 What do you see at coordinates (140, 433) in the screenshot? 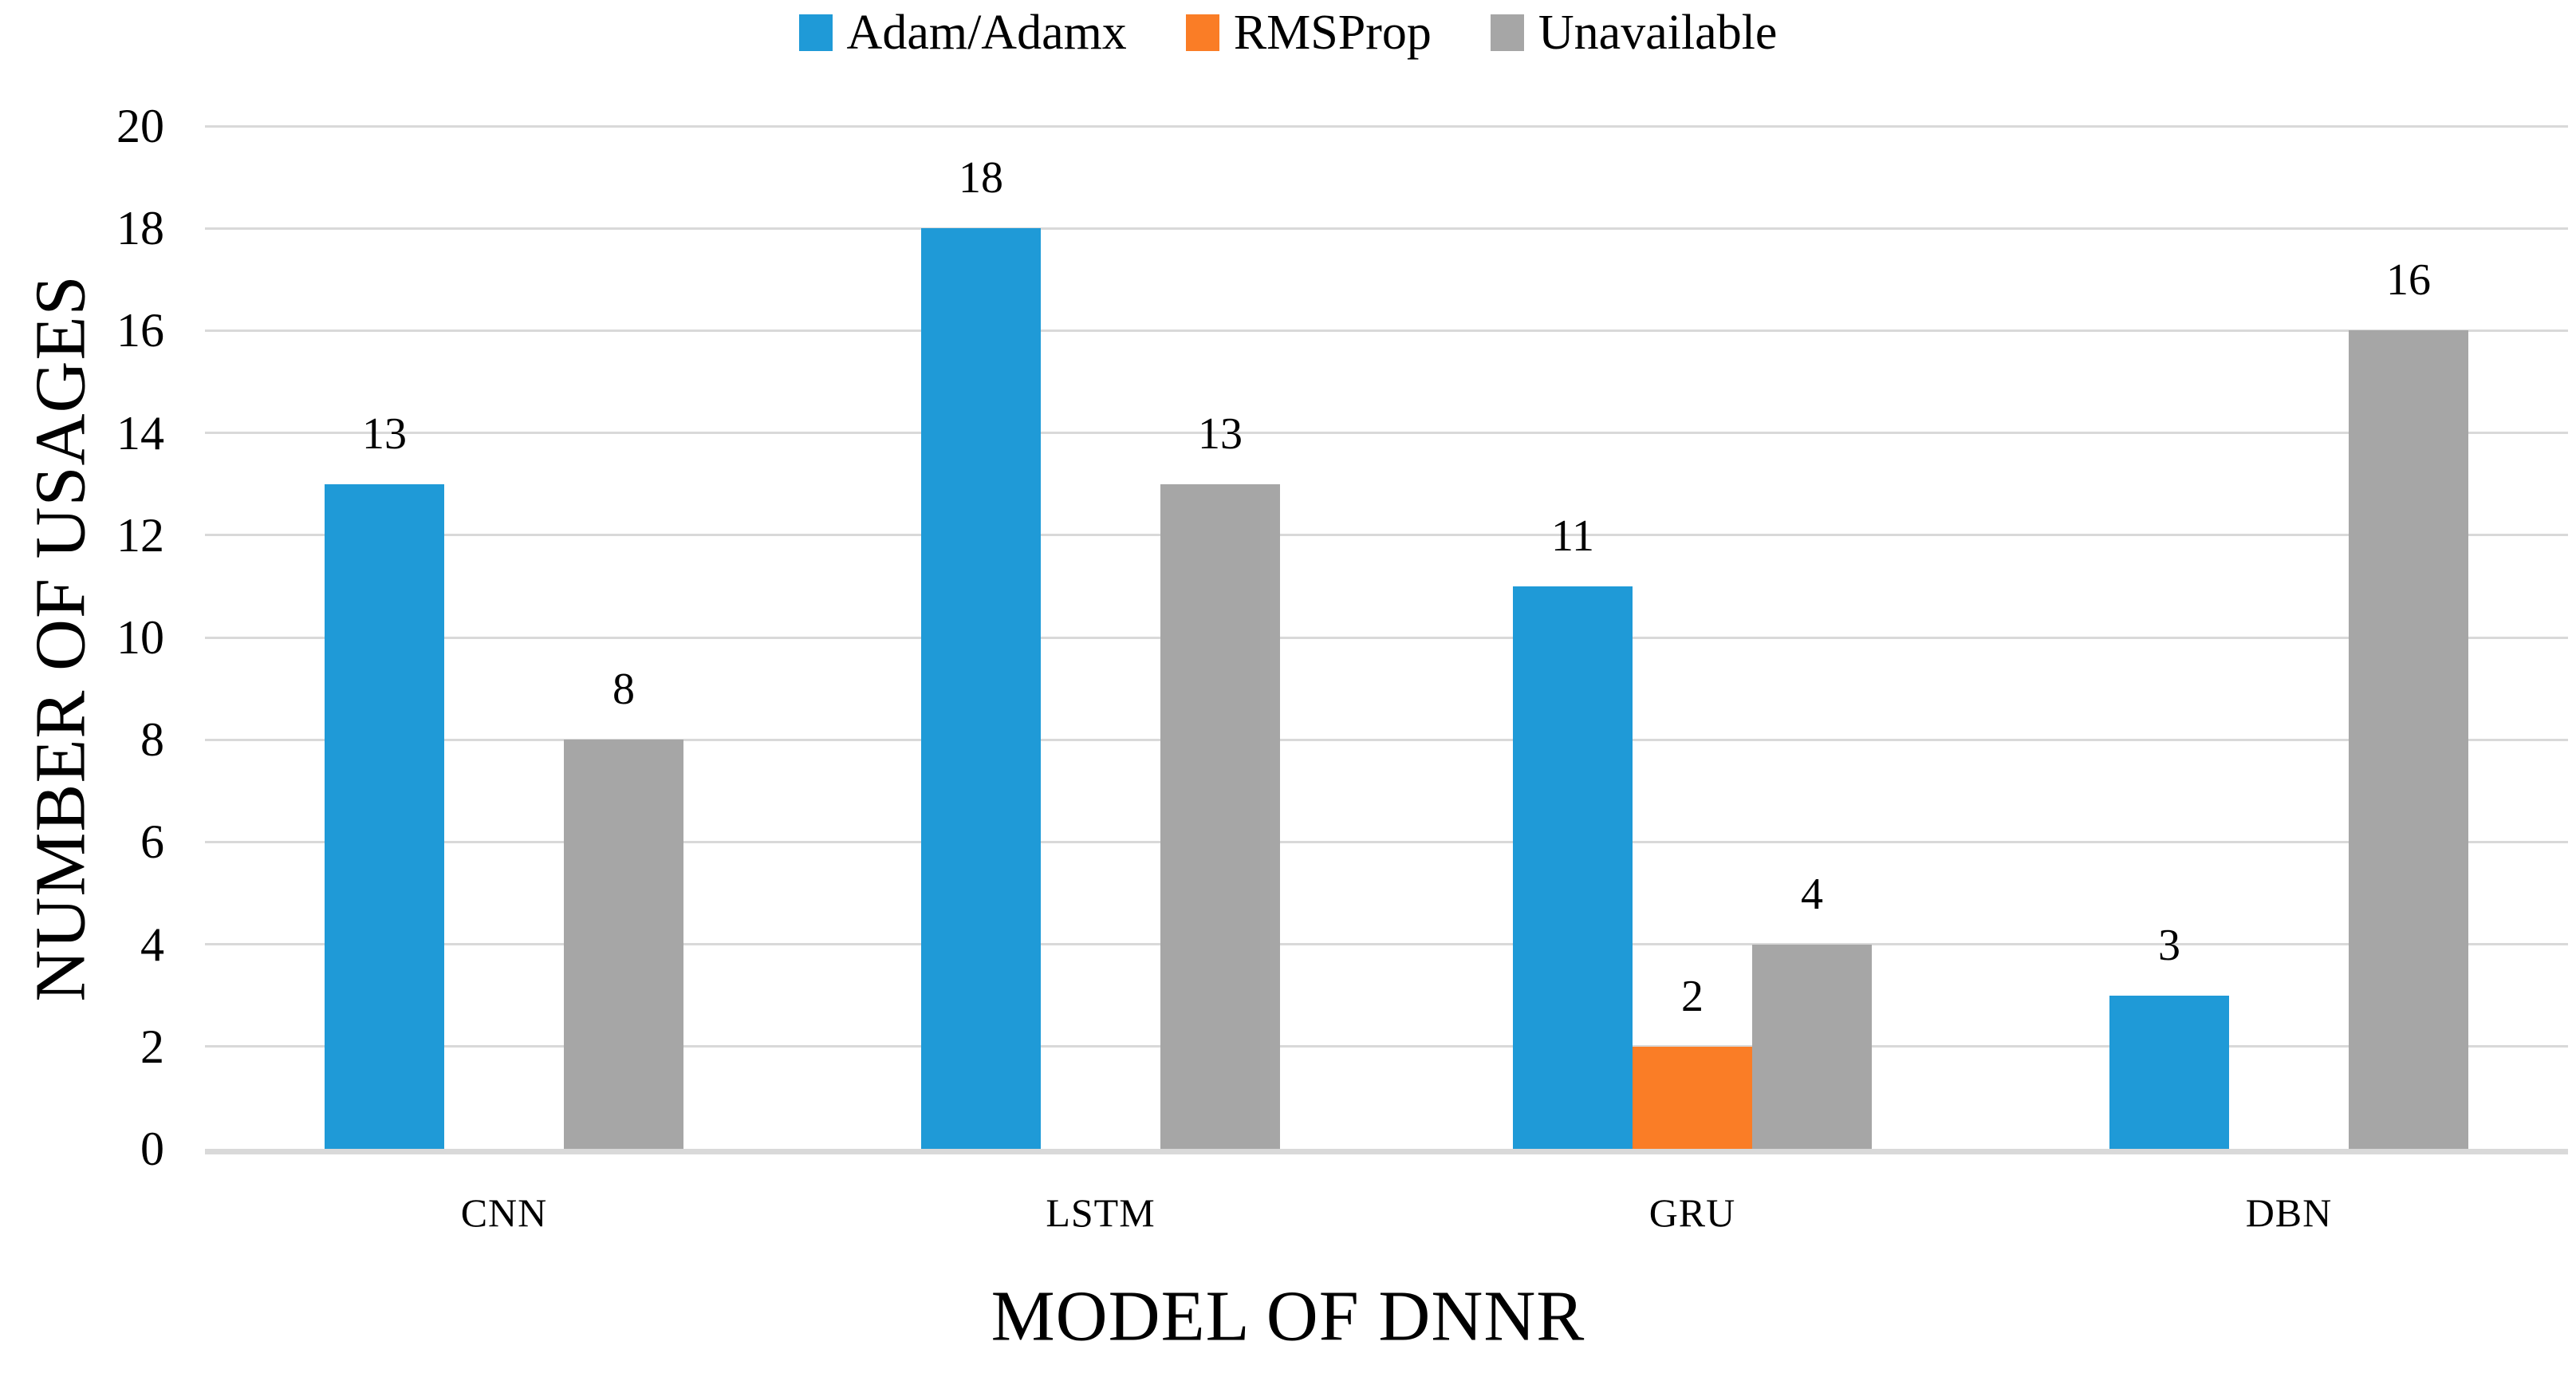
I see `y-tick-label: 14` at bounding box center [140, 433].